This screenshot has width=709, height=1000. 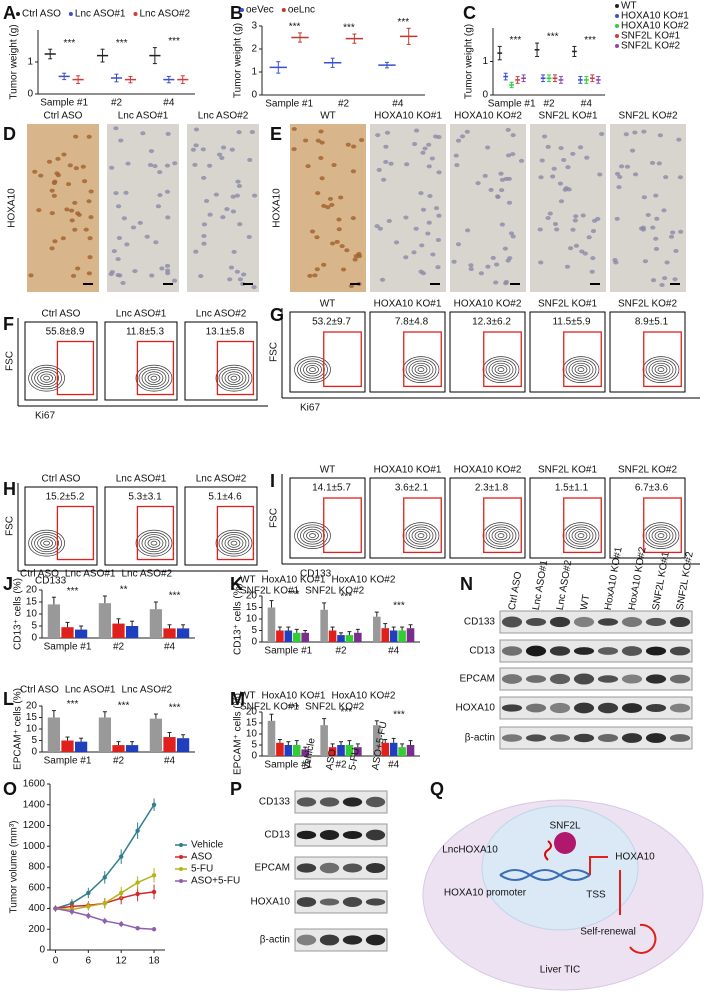 What do you see at coordinates (412, 488) in the screenshot?
I see `gate-percent: 3.6±2.1` at bounding box center [412, 488].